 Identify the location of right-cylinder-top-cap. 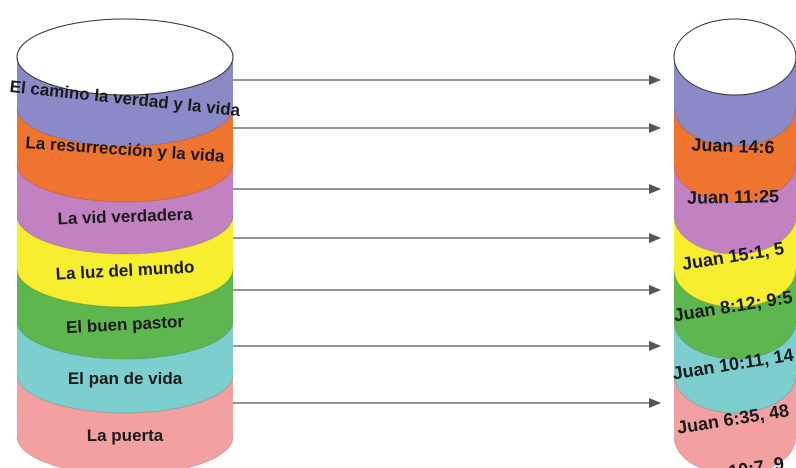
(734, 57).